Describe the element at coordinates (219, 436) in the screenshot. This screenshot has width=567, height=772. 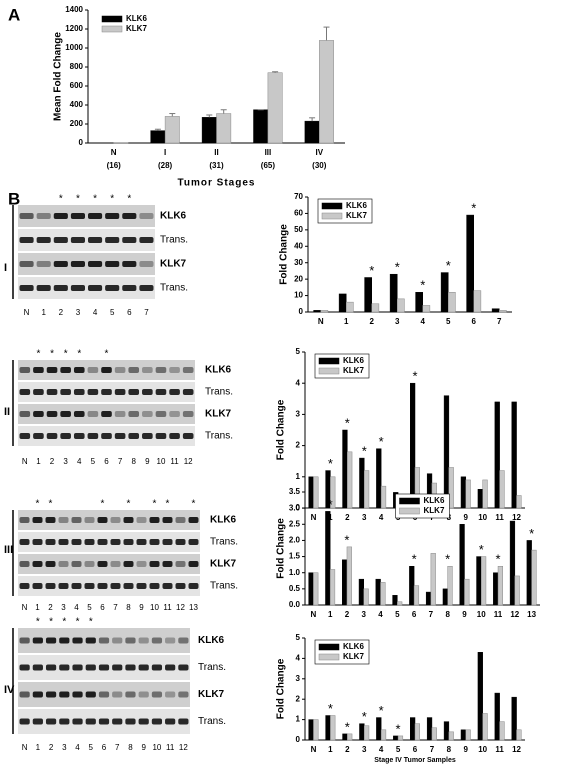
I see `blot-row-label: Trans.` at that location.